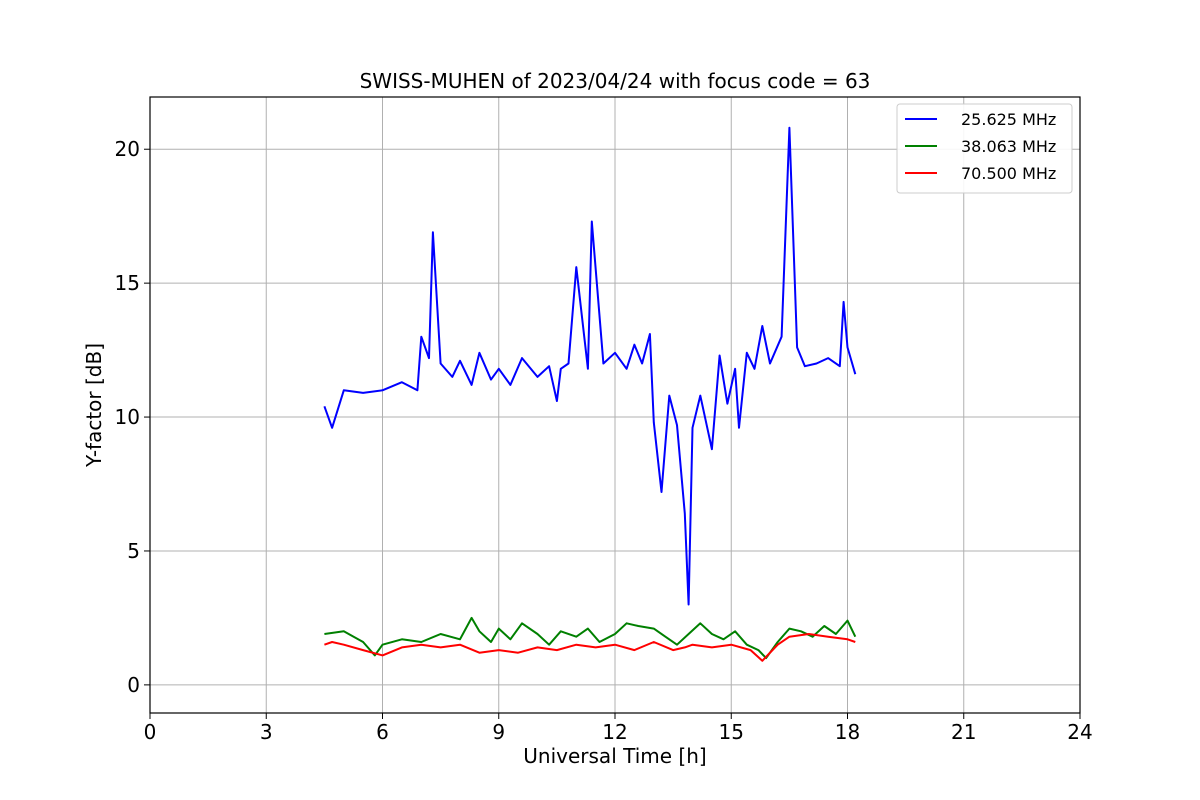 The width and height of the screenshot is (1200, 800). What do you see at coordinates (847, 732) in the screenshot?
I see `x-tick-label: 18` at bounding box center [847, 732].